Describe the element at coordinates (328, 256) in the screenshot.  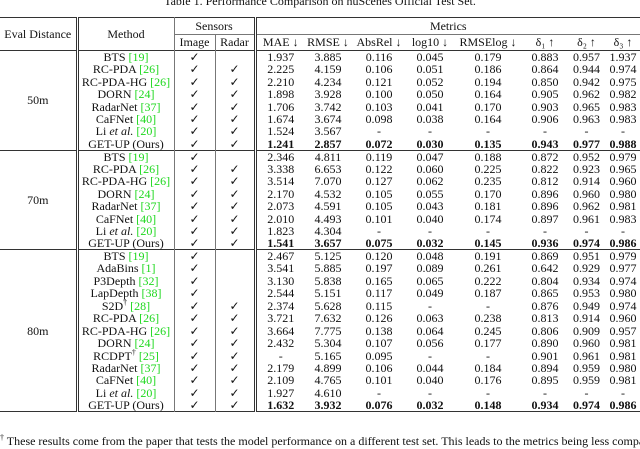
I see `metric-value: 5.125` at that location.